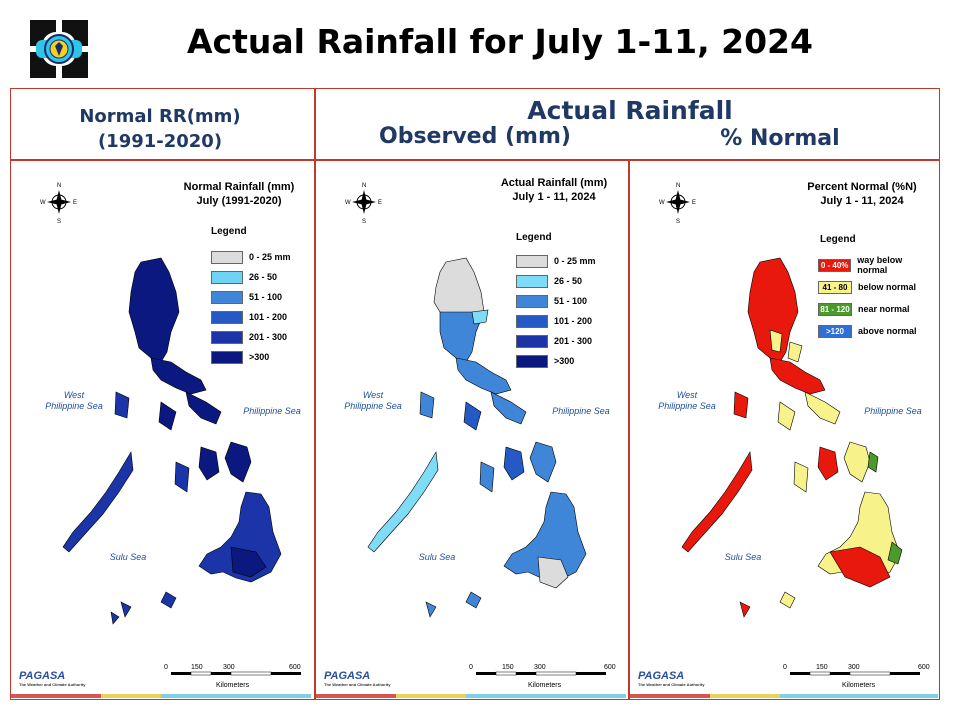 The image size is (960, 720). Describe the element at coordinates (160, 129) in the screenshot. I see `normal-header: Normal RR(mm) (1991-2020)` at that location.